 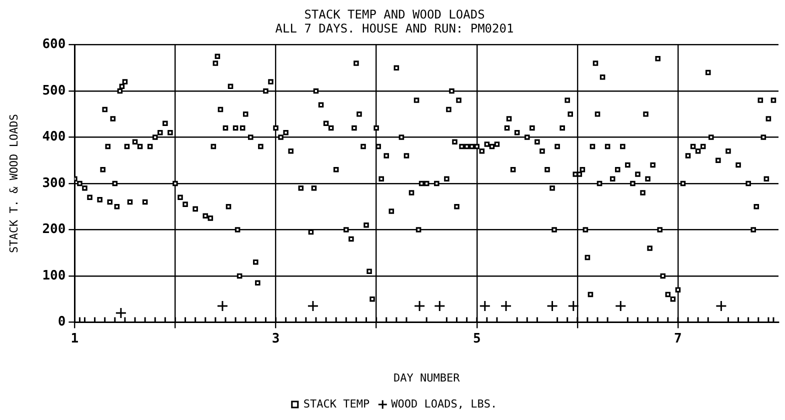 What do you see at coordinates (444, 403) in the screenshot?
I see `legend-label: WOOD LOADS, LBS.` at bounding box center [444, 403].